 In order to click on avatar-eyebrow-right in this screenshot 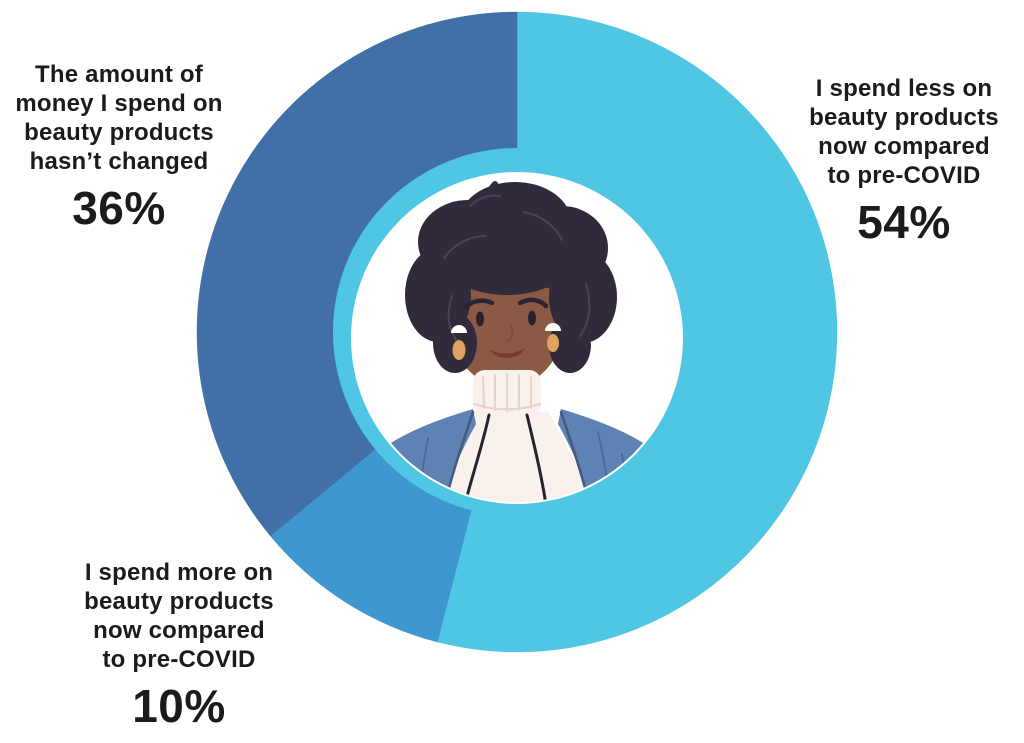, I will do `click(533, 303)`.